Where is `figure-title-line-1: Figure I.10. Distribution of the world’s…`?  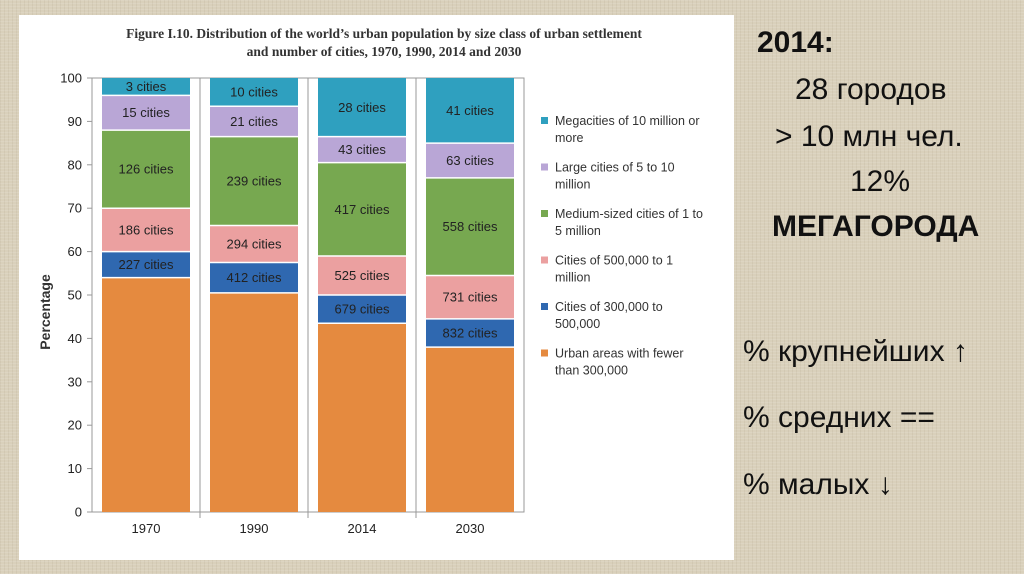 figure-title-line-1: Figure I.10. Distribution of the world’s… is located at coordinates (384, 33).